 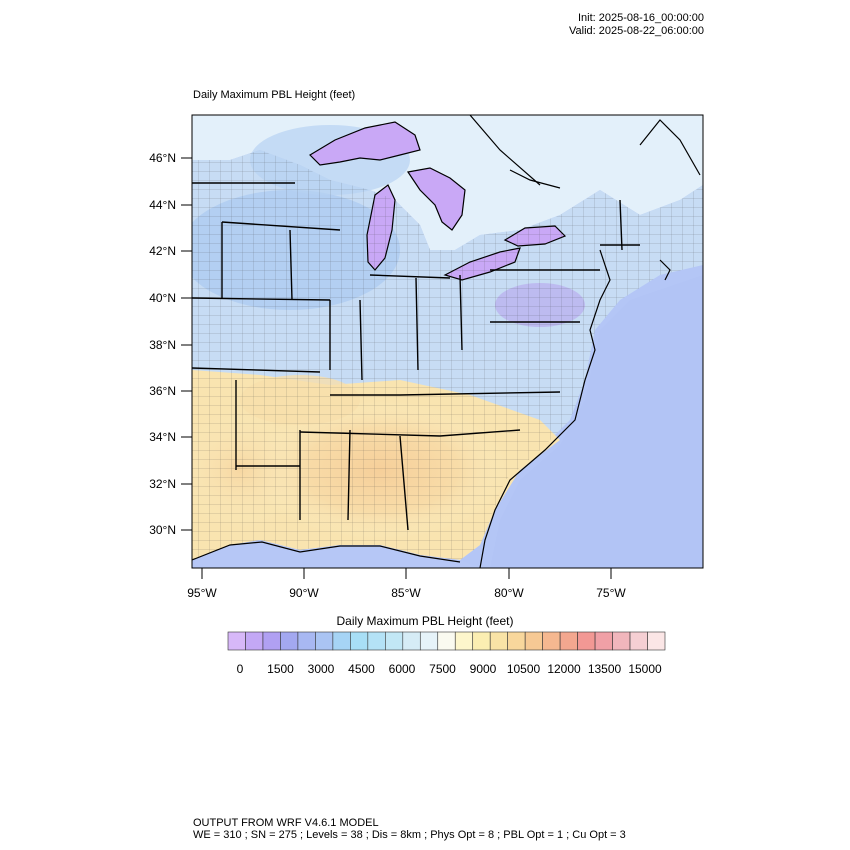 I want to click on lon-label: 80°W, so click(x=509, y=593).